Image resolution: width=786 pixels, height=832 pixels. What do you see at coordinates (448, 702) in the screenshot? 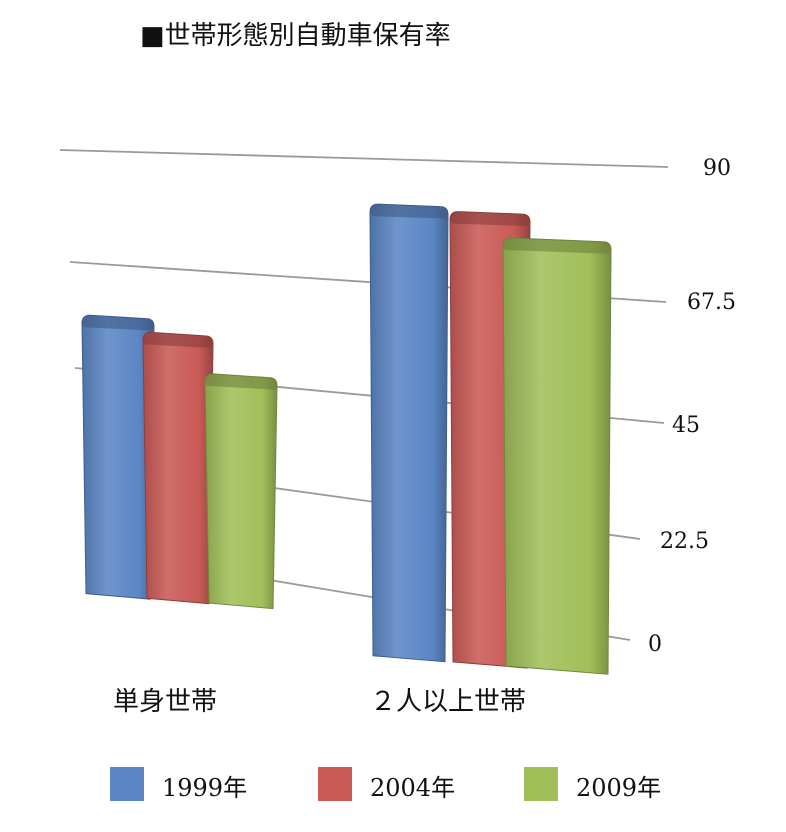
I see `category-label: ２人以上世帯` at bounding box center [448, 702].